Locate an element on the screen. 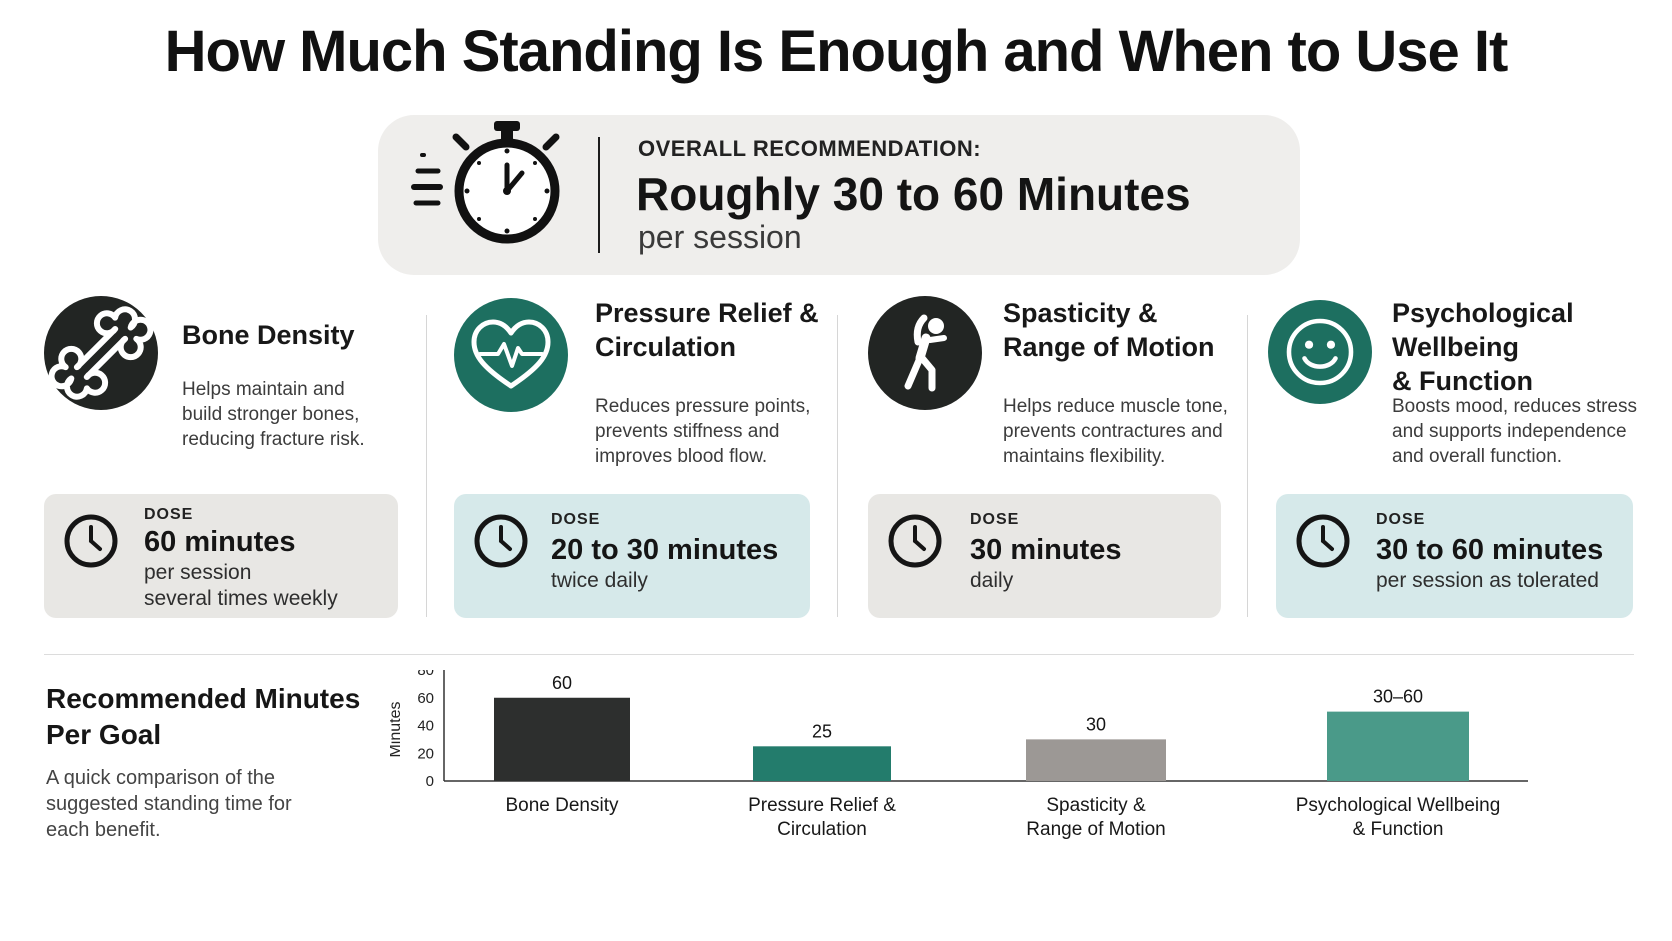  bone-icon is located at coordinates (101, 353).